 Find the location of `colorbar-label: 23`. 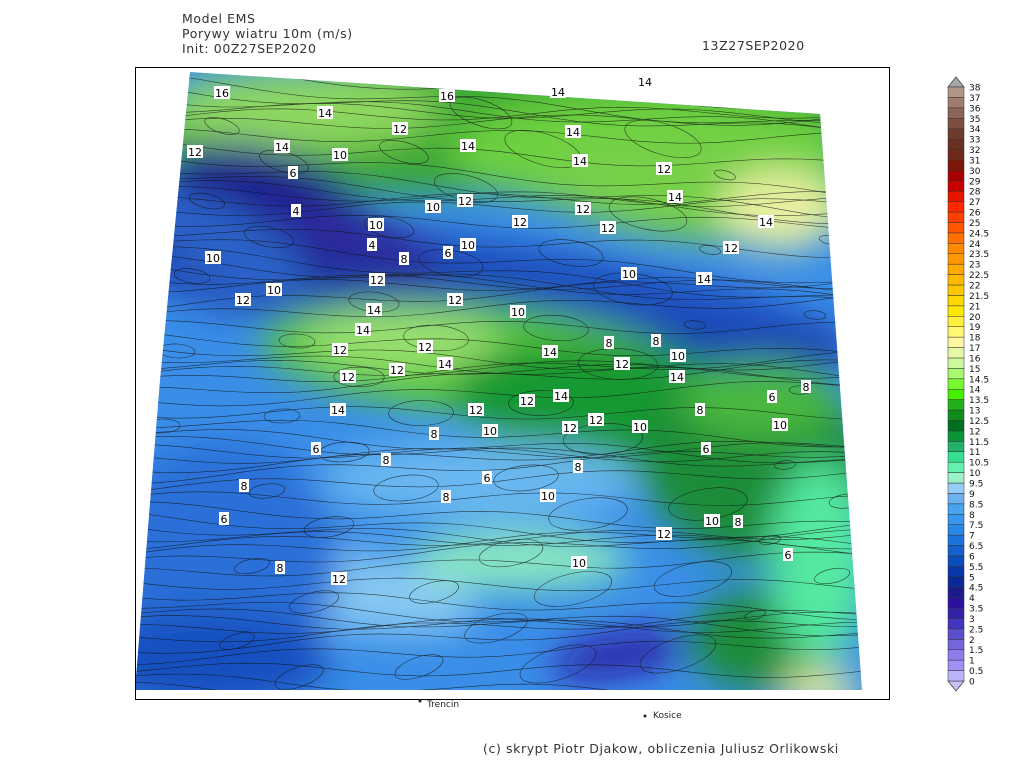

colorbar-label: 23 is located at coordinates (974, 266).